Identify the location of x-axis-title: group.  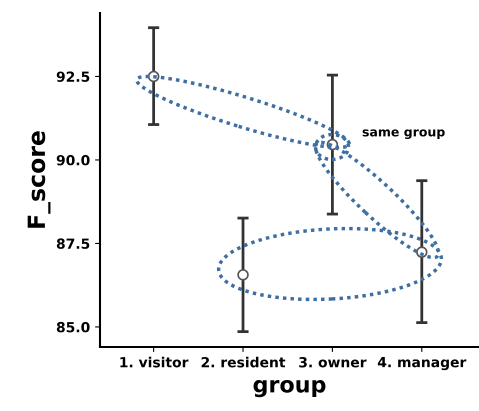
(290, 389).